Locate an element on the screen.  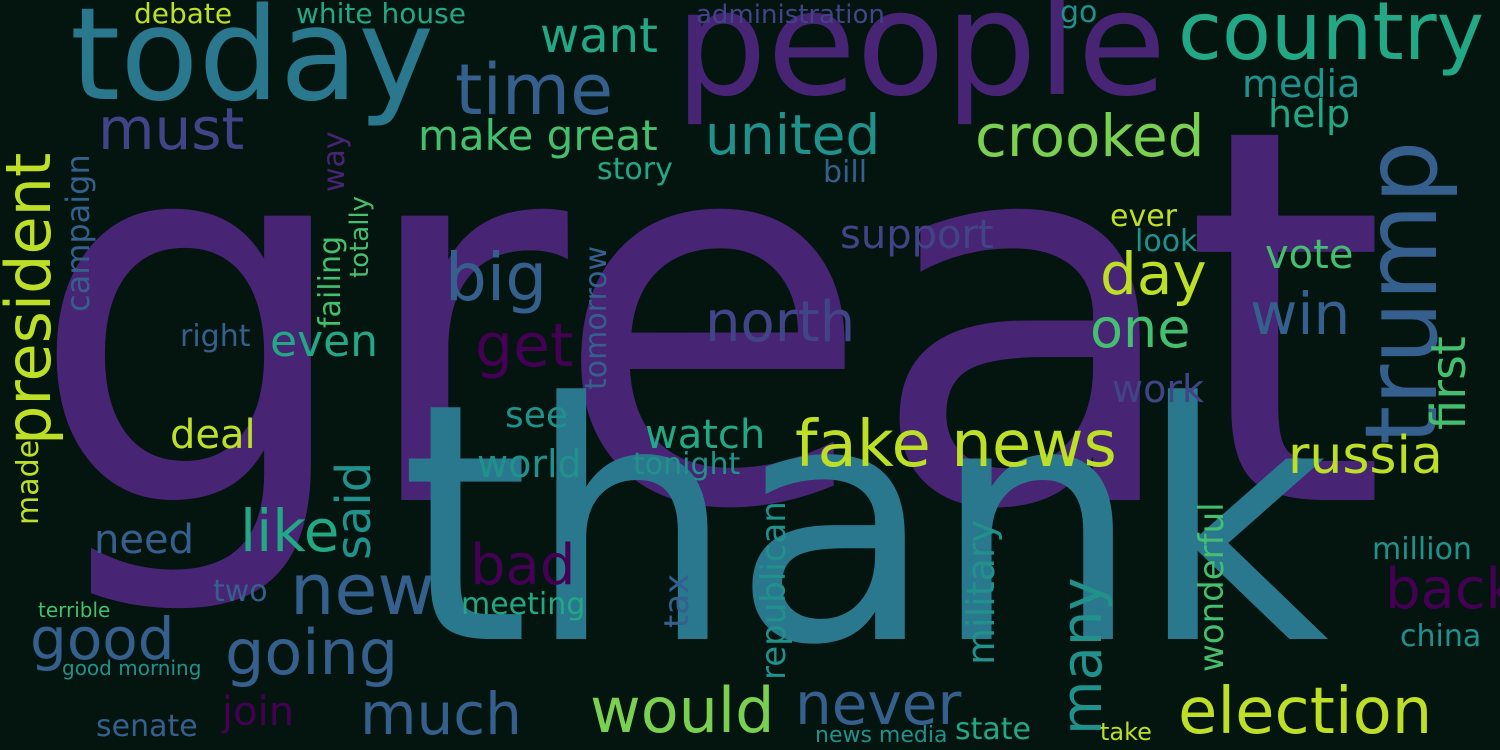
word-made: made is located at coordinates (28, 482).